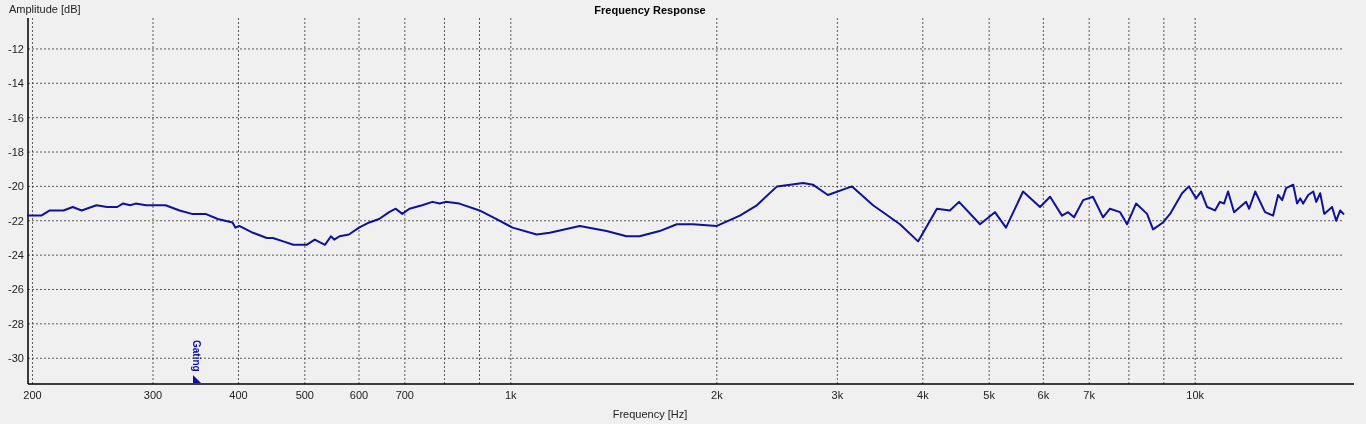 The height and width of the screenshot is (424, 1366). What do you see at coordinates (16, 83) in the screenshot?
I see `y-tick-label: -14` at bounding box center [16, 83].